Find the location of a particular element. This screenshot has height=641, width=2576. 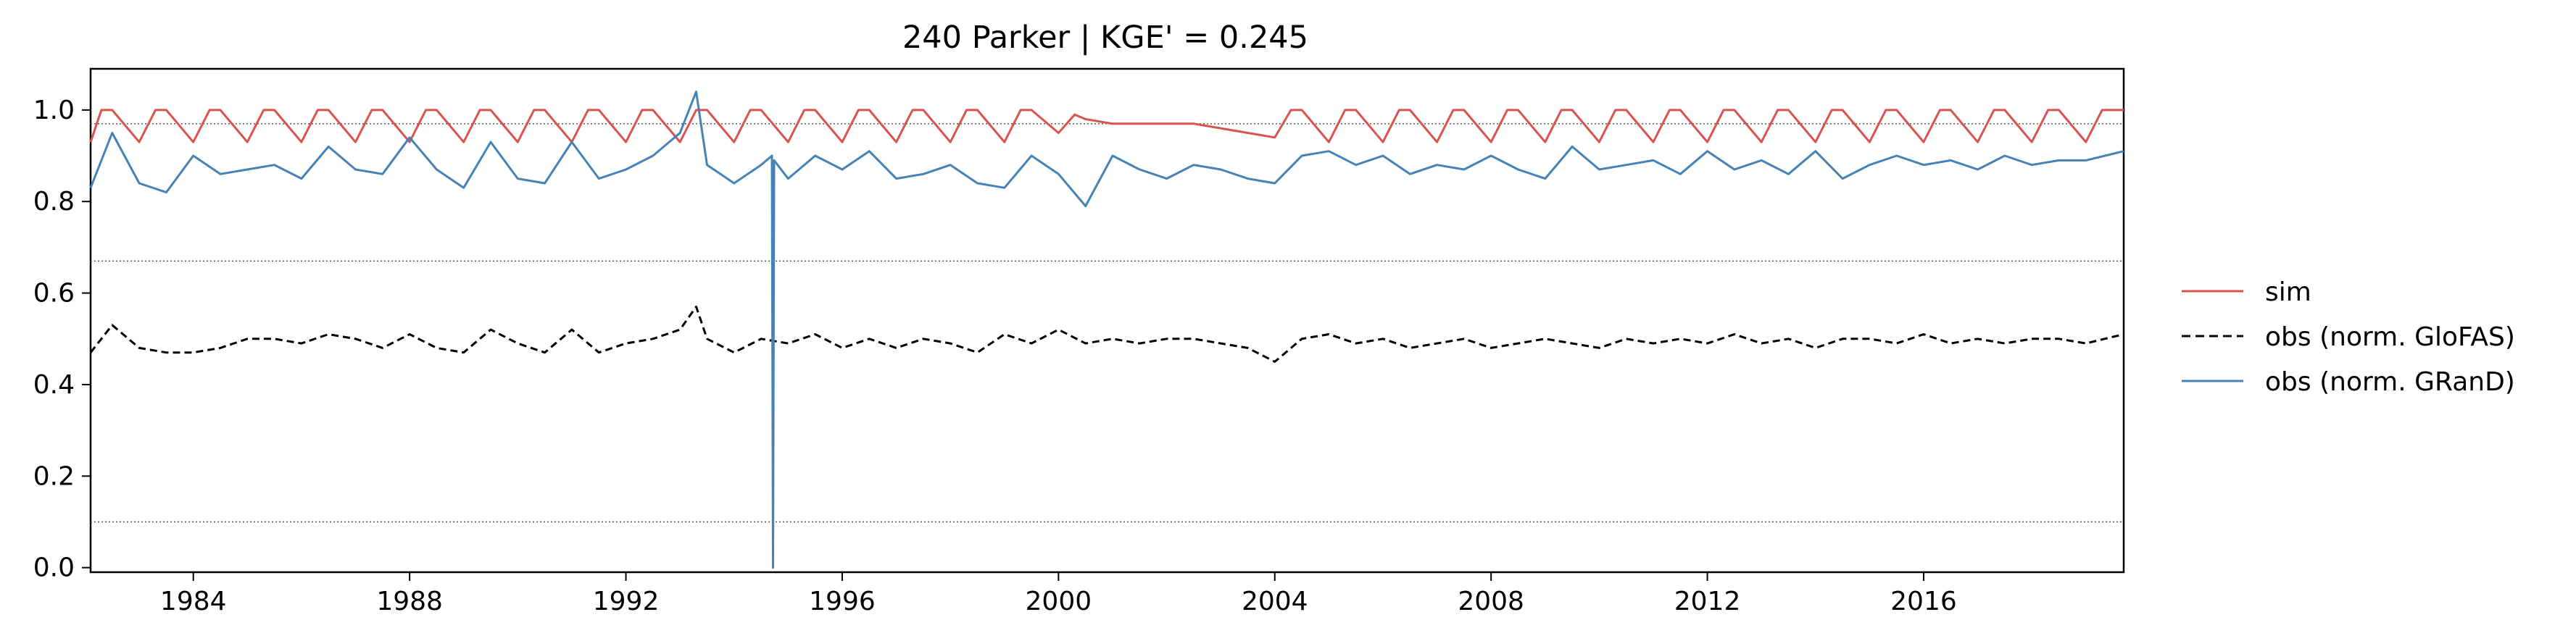

x-axis: 1984 1988 1992 1996 2000 2004 2008 2012 2016 is located at coordinates (1058, 594).